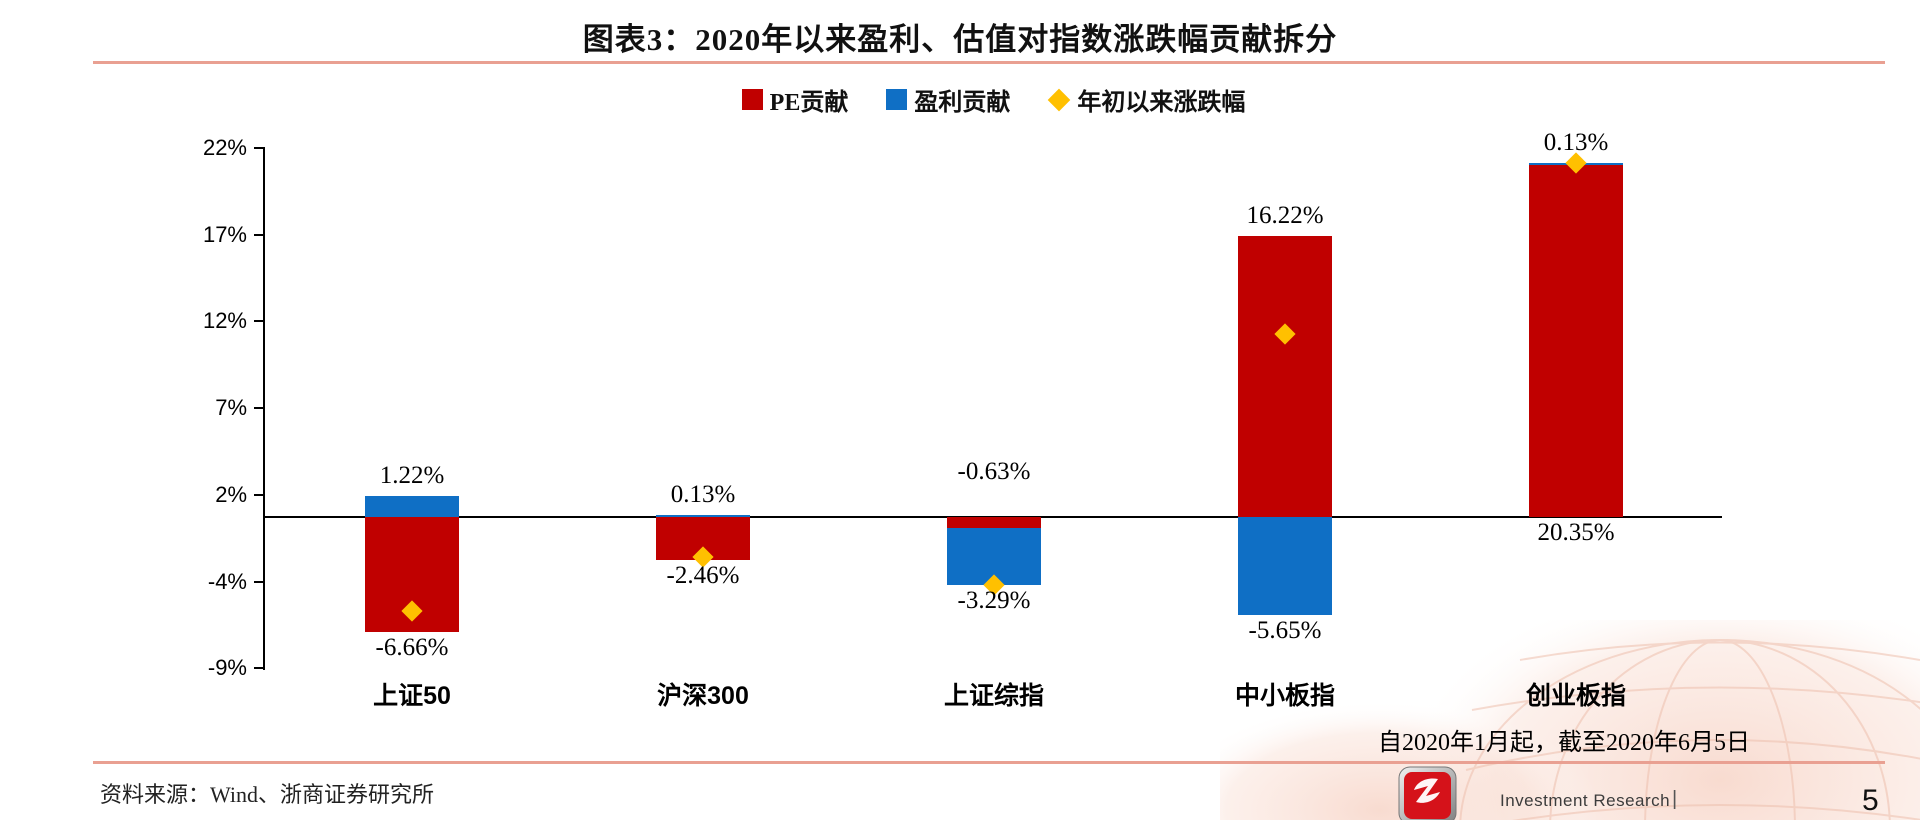 This screenshot has height=820, width=1920. Describe the element at coordinates (412, 648) in the screenshot. I see `data-label-below: -6.66%` at that location.